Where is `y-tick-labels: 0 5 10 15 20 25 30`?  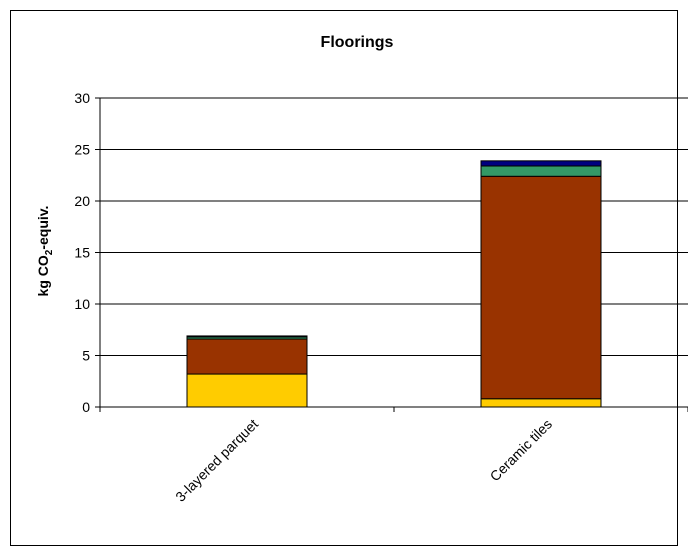 y-tick-labels: 0 5 10 15 20 25 30 is located at coordinates (82, 252).